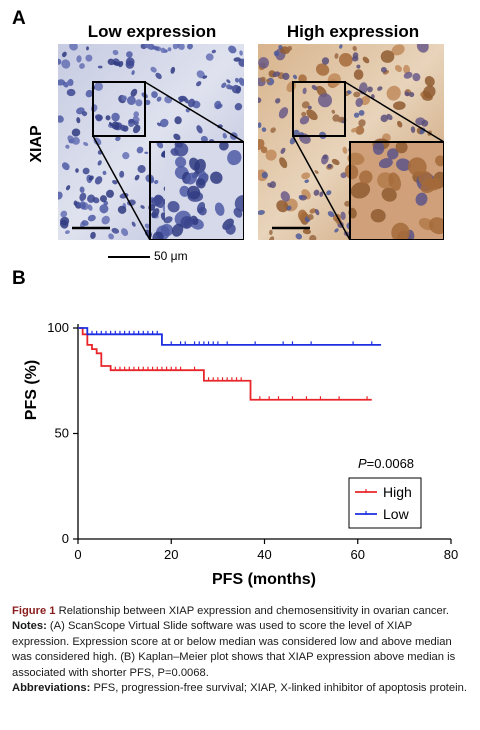  Describe the element at coordinates (264, 579) in the screenshot. I see `x-axis-label: PFS (months)` at that location.